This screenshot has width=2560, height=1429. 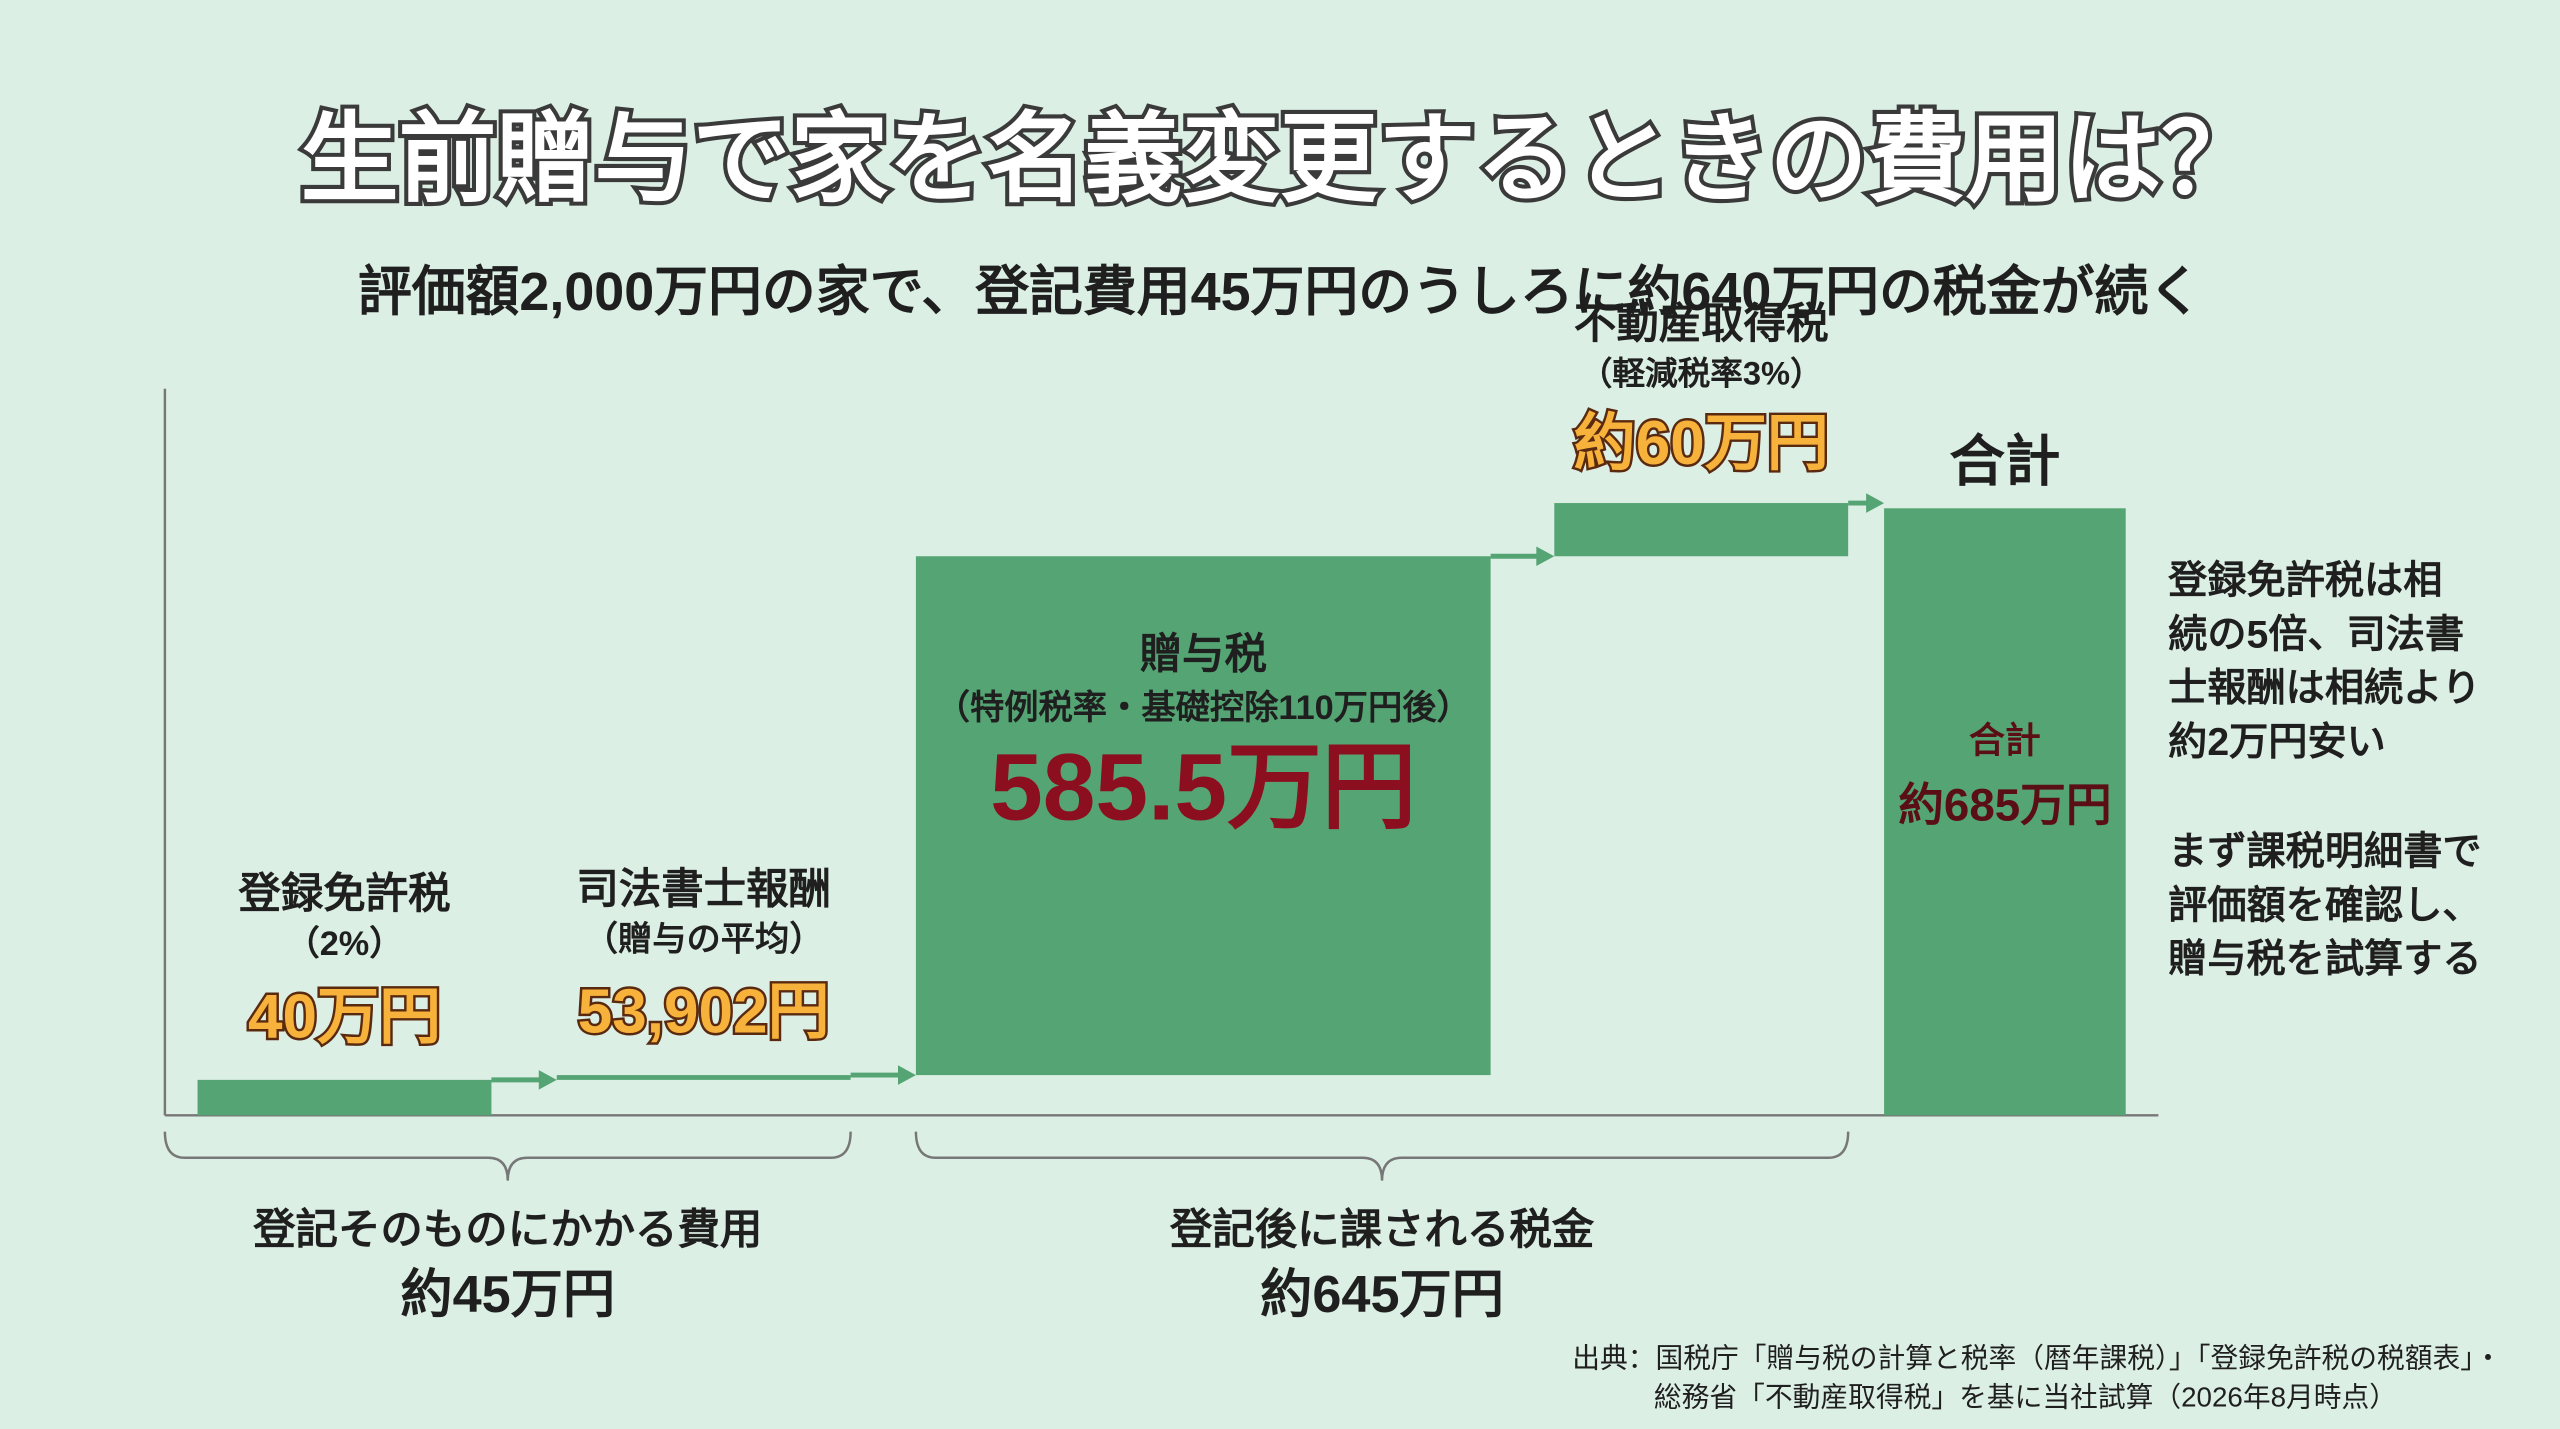 What do you see at coordinates (2324, 905) in the screenshot?
I see `side-note: 評価額を確認し、` at bounding box center [2324, 905].